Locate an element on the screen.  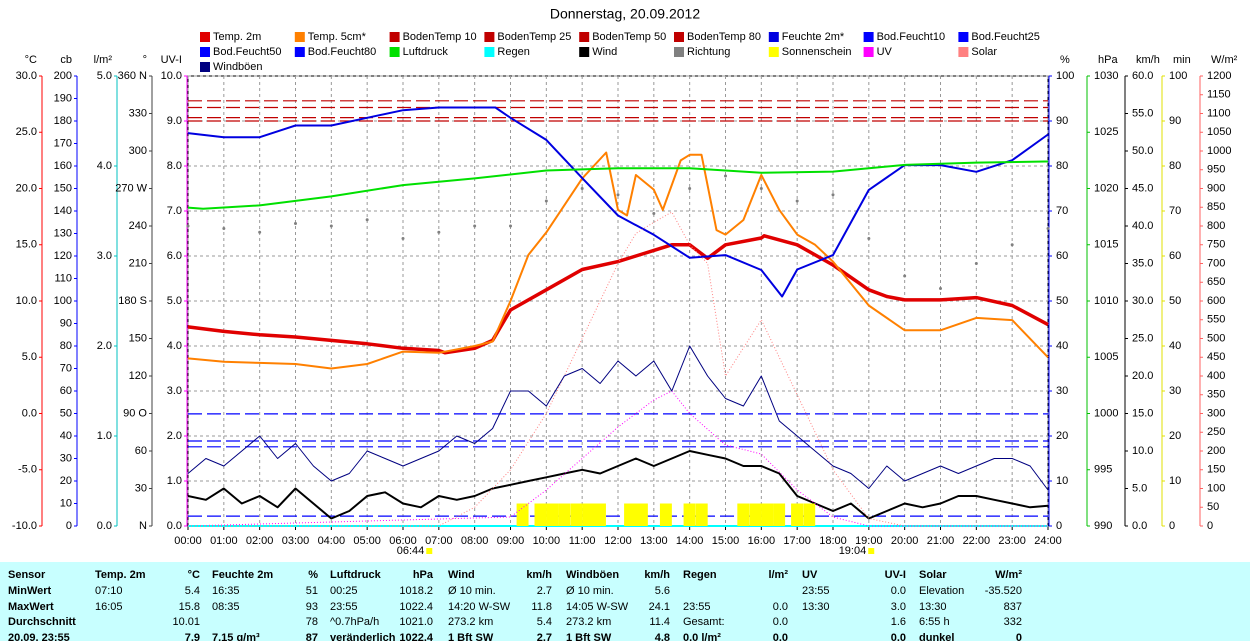
x-tick-label: 01:00 is located at coordinates (224, 541).